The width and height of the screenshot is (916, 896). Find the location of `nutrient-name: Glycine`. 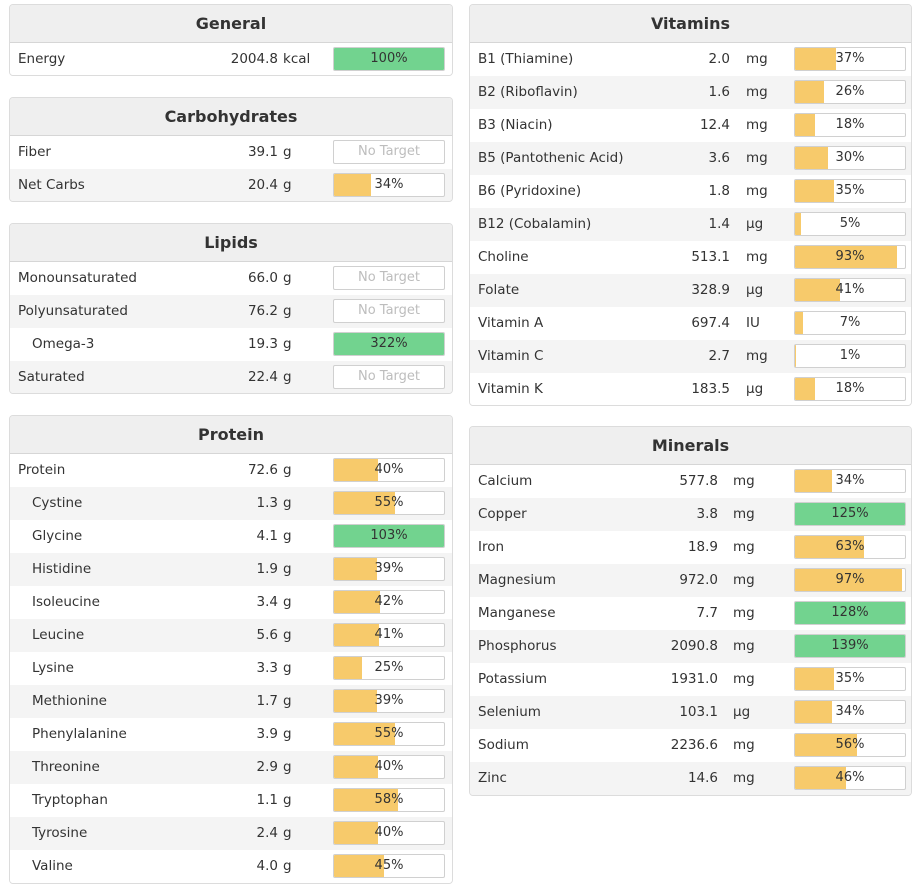

nutrient-name: Glycine is located at coordinates (57, 536).